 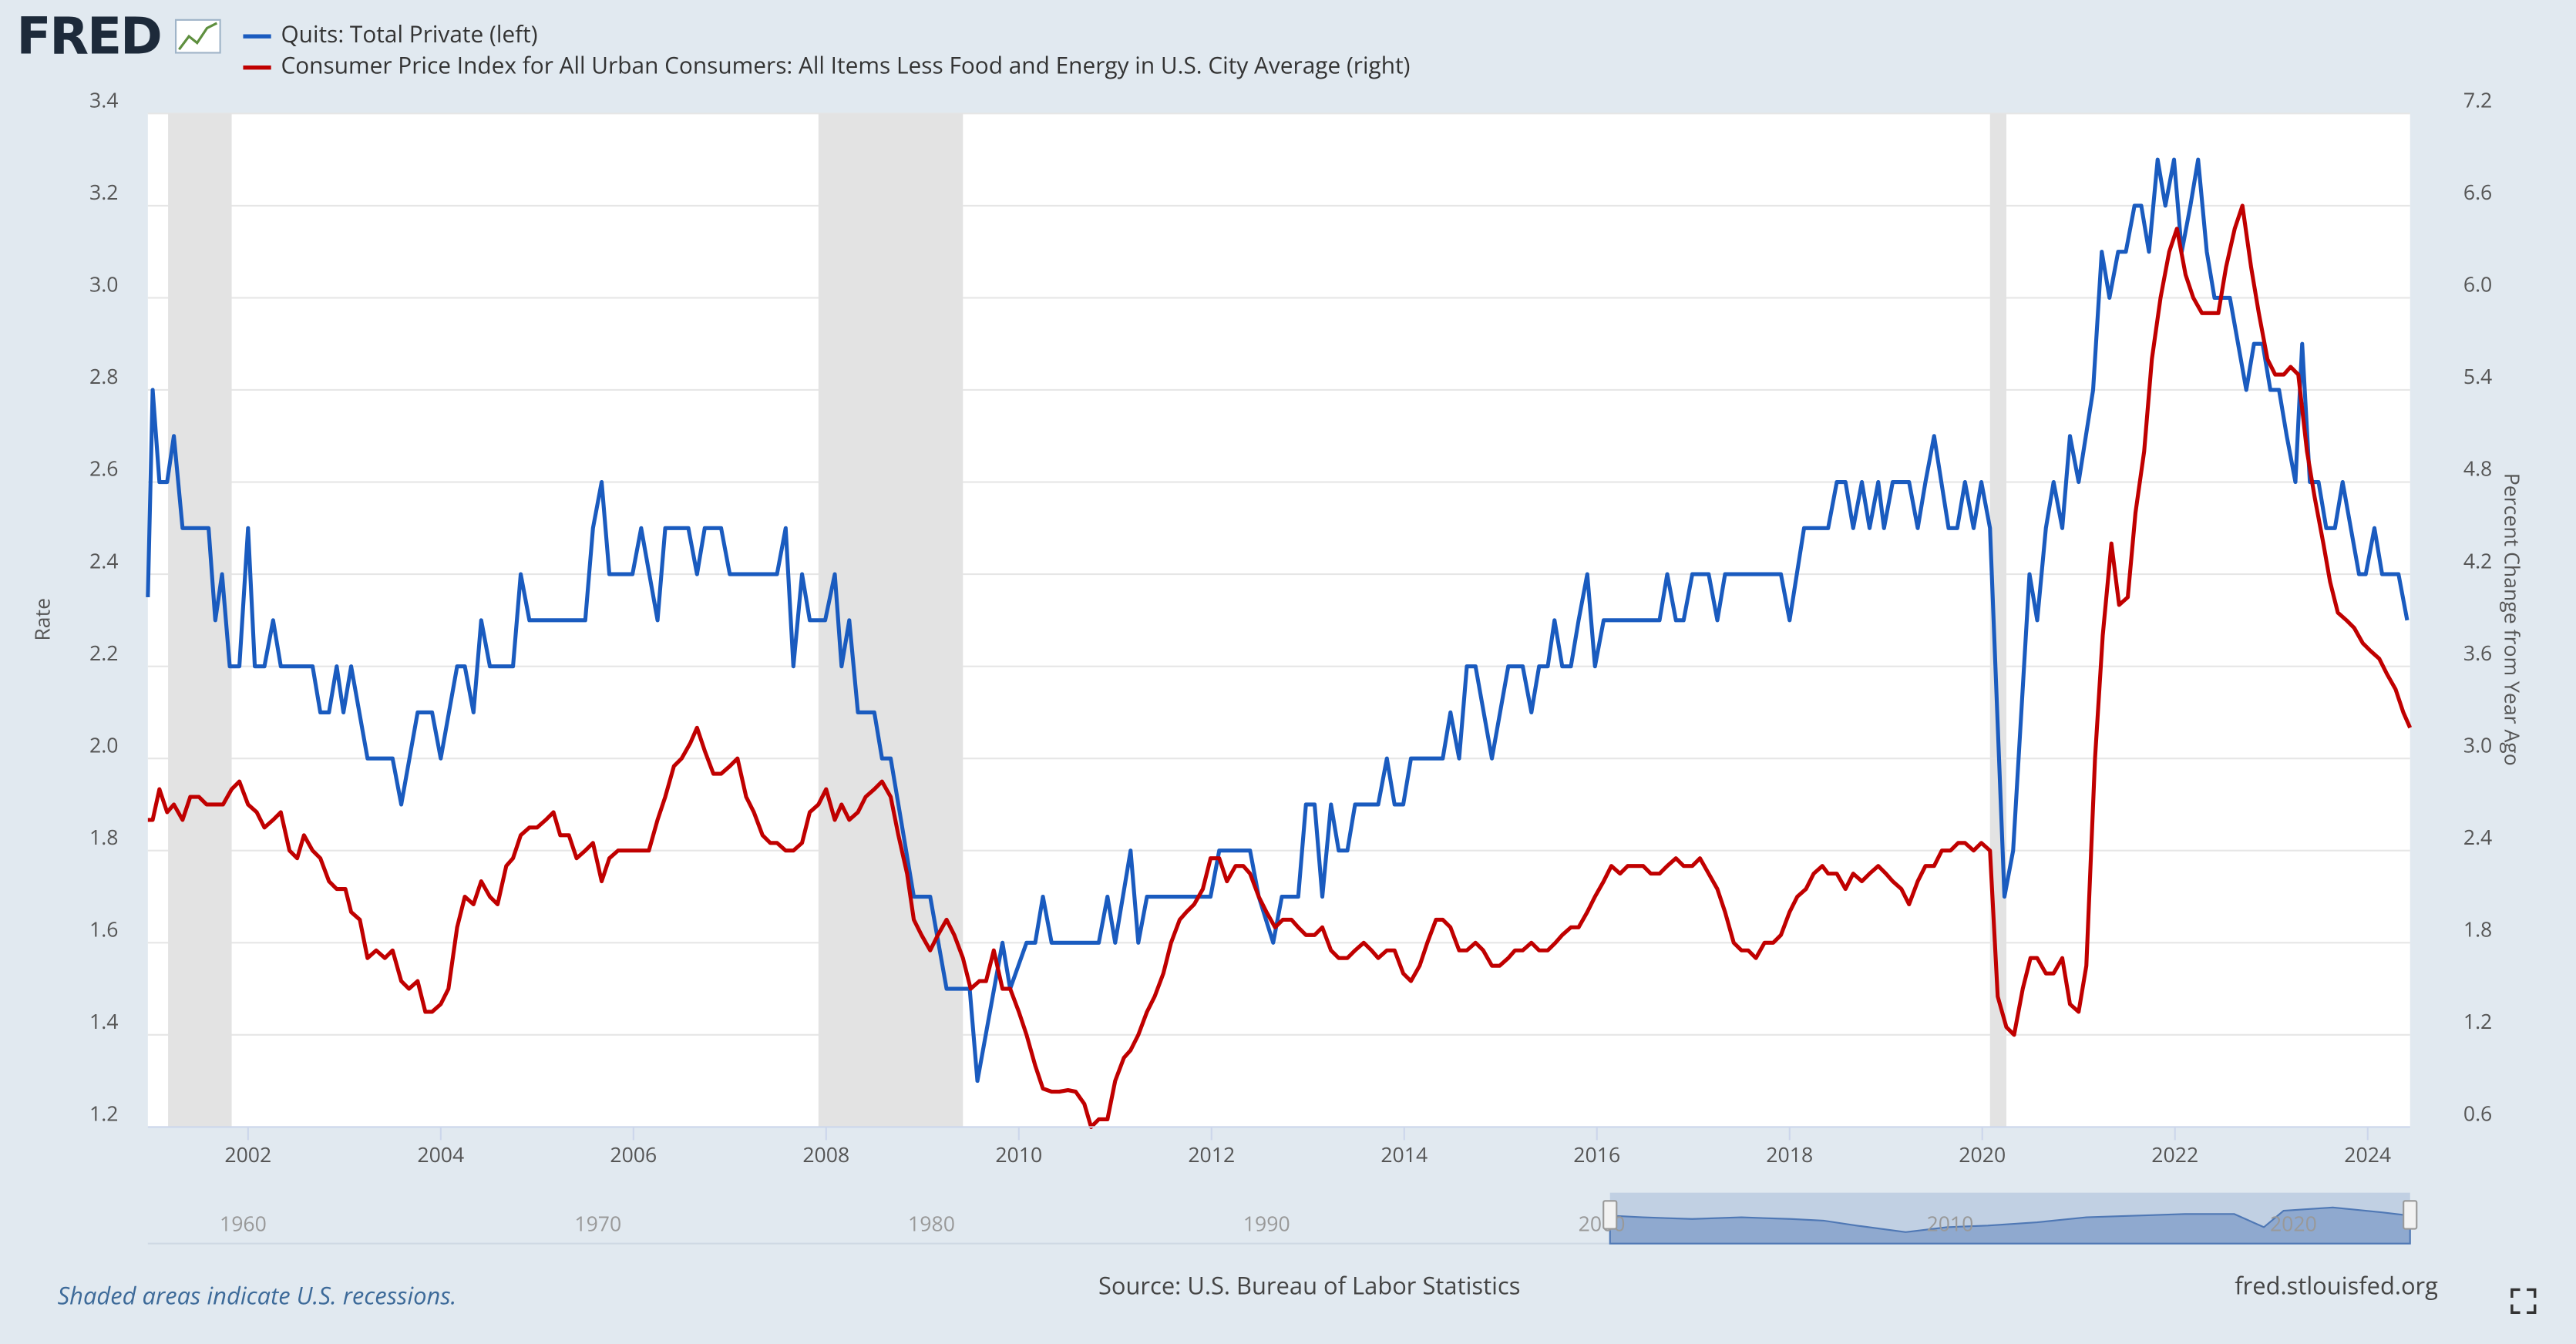 I want to click on x-tick-label: 2008, so click(x=825, y=1155).